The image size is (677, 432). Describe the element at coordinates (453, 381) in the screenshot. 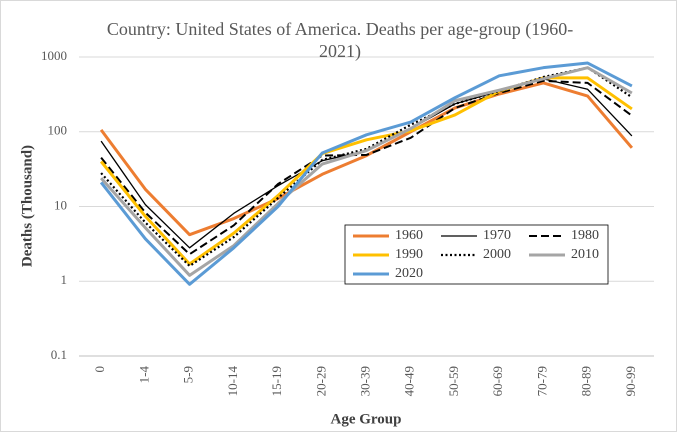

I see `x-tick-label: 50-59` at that location.